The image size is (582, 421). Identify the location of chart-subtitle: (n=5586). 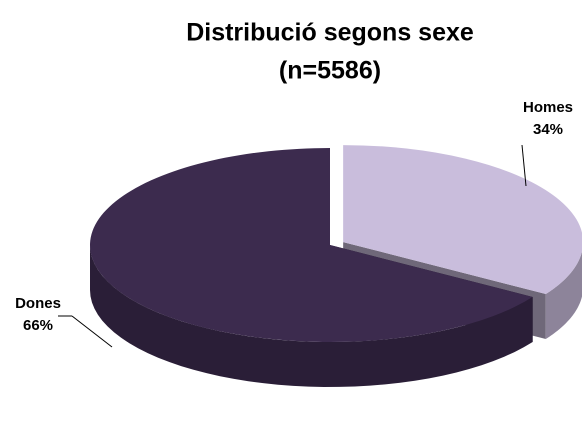
(330, 71).